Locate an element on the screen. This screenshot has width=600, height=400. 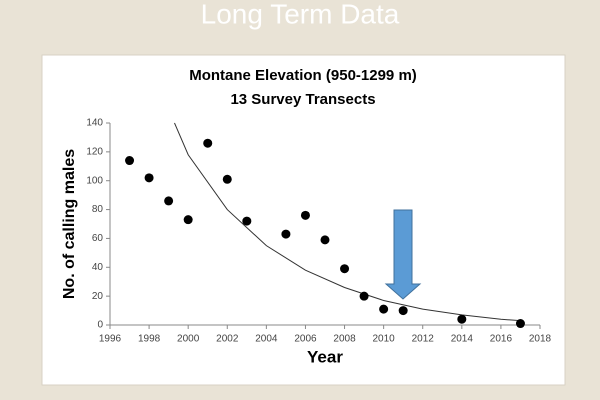
x-tick-label: 2012 is located at coordinates (423, 339).